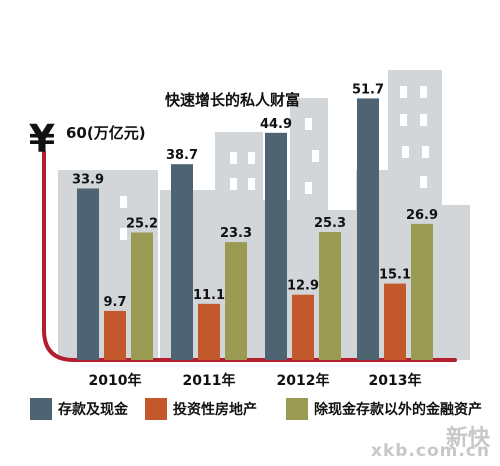  I want to click on data-label: 23.3, so click(236, 233).